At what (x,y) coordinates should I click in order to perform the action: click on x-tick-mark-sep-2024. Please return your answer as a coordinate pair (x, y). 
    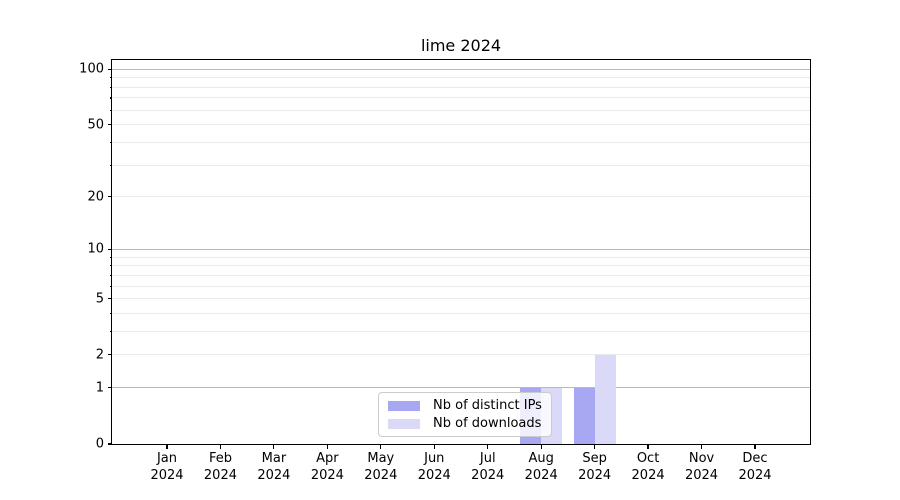
    Looking at the image, I should click on (595, 446).